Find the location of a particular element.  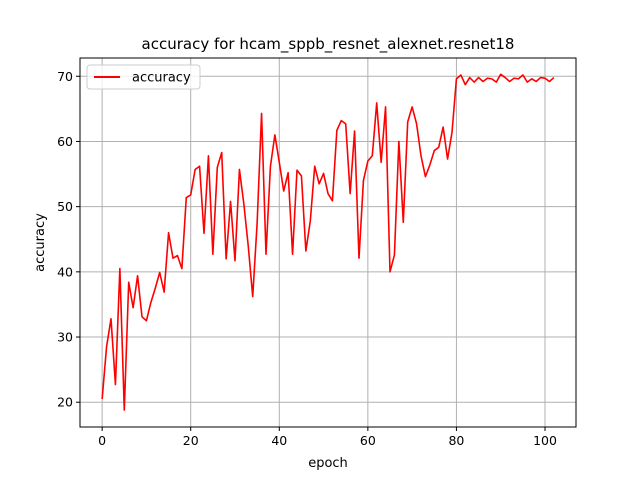

y-tick-label: 60 is located at coordinates (65, 141).